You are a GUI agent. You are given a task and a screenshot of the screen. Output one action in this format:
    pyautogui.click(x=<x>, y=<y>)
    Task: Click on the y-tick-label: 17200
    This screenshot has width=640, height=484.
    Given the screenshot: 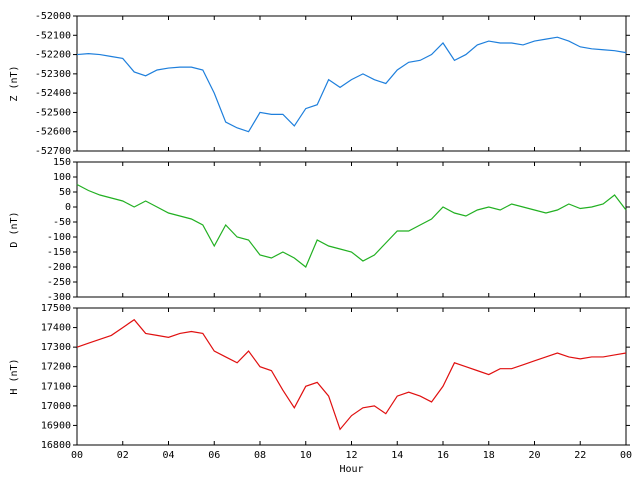 What is the action you would take?
    pyautogui.click(x=56, y=367)
    